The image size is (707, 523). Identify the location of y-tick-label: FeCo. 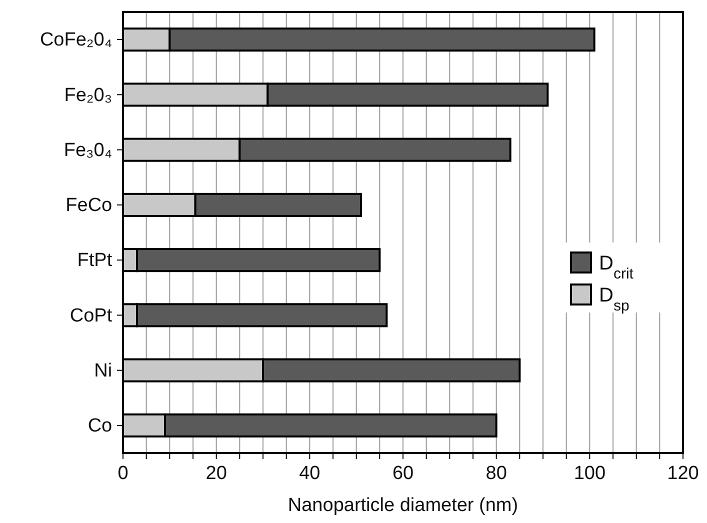
(89, 205).